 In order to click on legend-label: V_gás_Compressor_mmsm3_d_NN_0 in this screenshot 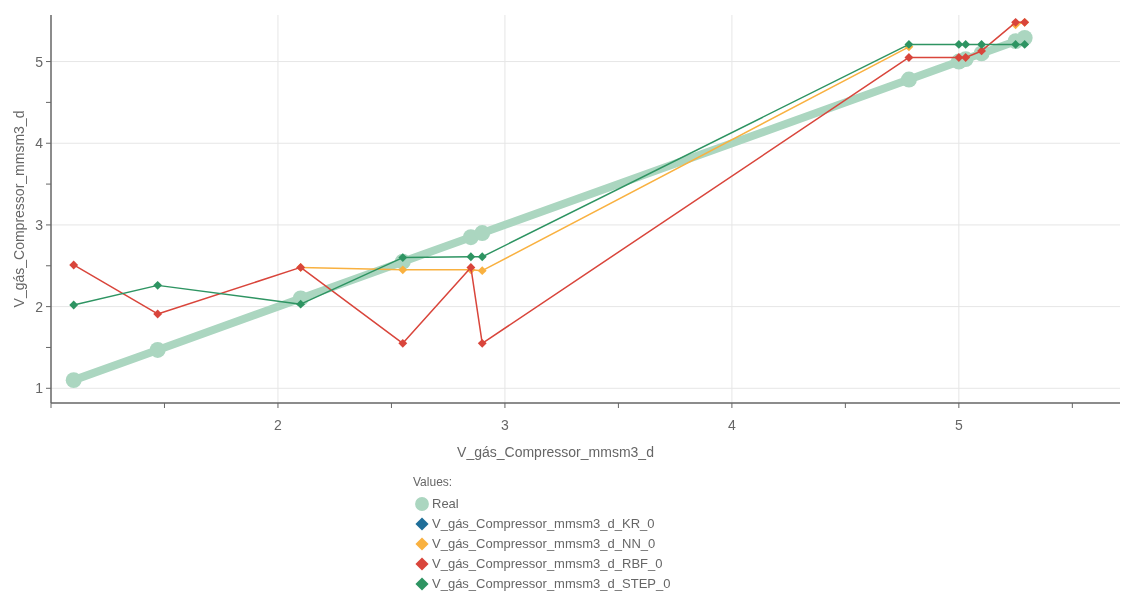, I will do `click(544, 543)`.